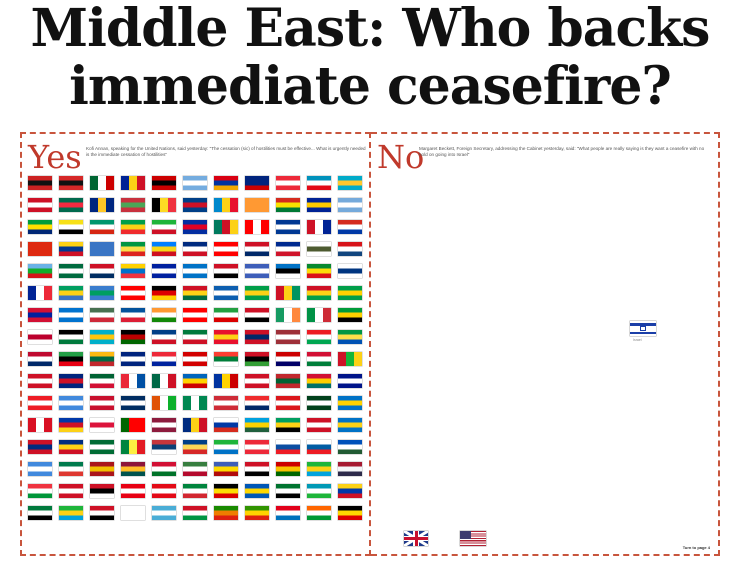 The image size is (740, 574). What do you see at coordinates (401, 157) in the screenshot?
I see `no-title: No` at bounding box center [401, 157].